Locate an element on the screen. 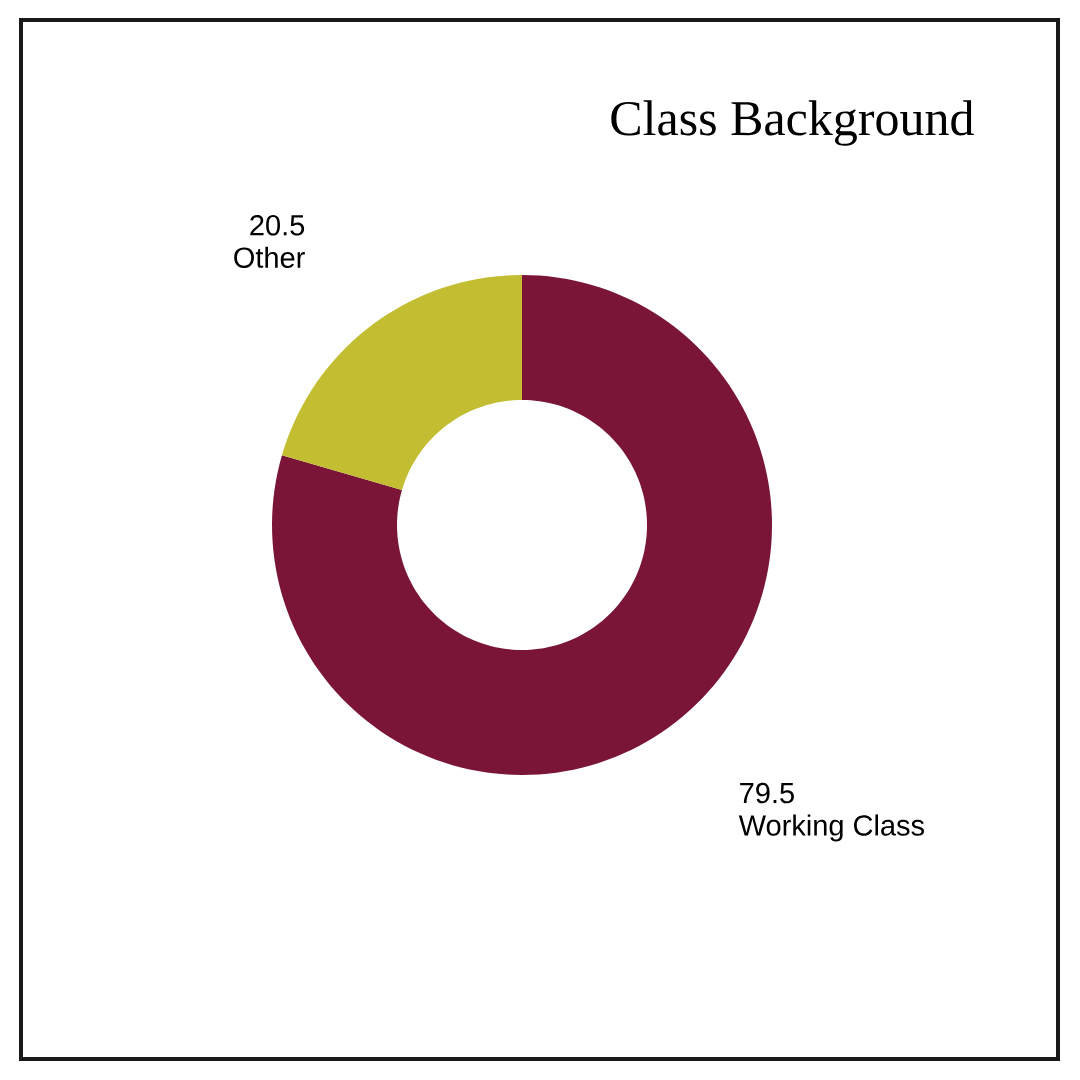 The height and width of the screenshot is (1080, 1080). data-label: 20.5 is located at coordinates (277, 225).